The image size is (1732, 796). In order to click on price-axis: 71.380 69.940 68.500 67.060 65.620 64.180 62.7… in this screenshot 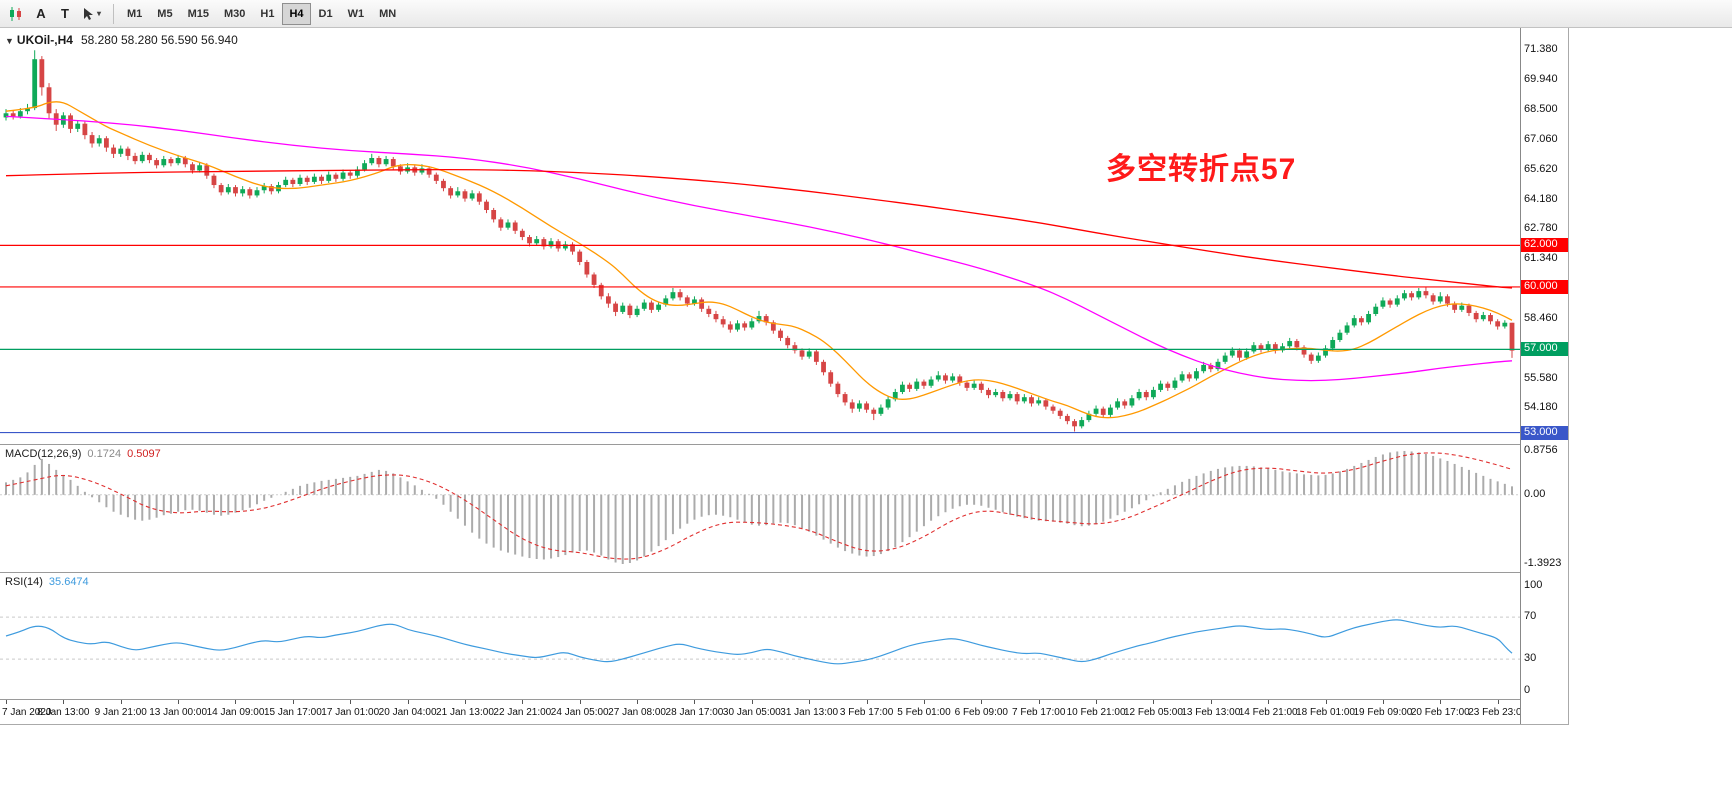, I will do `click(1544, 376)`.